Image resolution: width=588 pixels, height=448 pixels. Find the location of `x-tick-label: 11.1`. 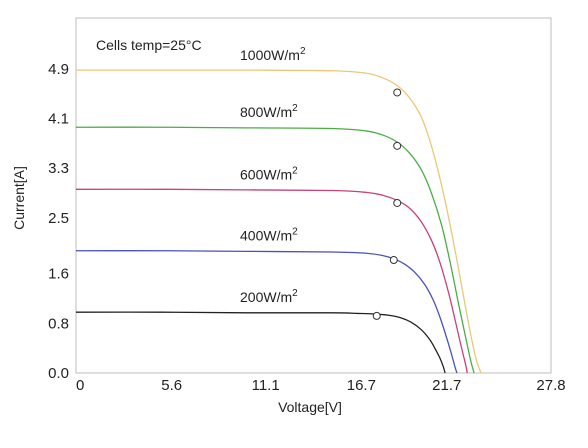

x-tick-label: 11.1 is located at coordinates (266, 385).